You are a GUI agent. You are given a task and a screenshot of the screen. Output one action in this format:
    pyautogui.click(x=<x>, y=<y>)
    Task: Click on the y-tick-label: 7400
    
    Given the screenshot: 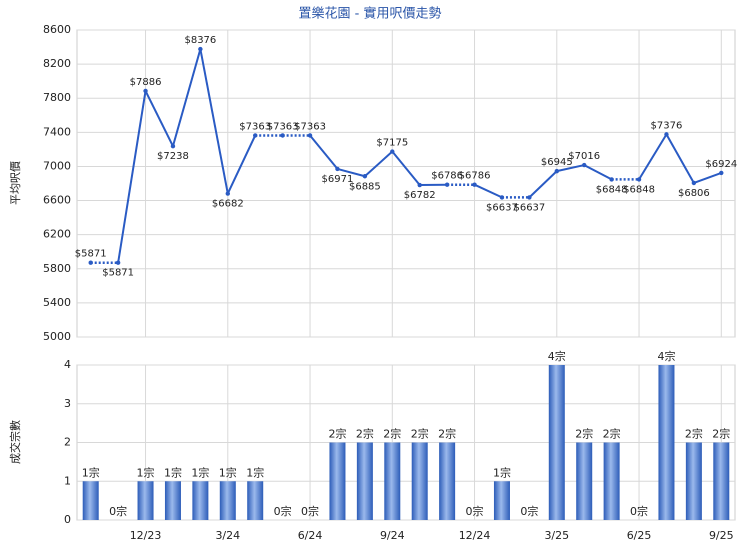 What is the action you would take?
    pyautogui.click(x=57, y=131)
    